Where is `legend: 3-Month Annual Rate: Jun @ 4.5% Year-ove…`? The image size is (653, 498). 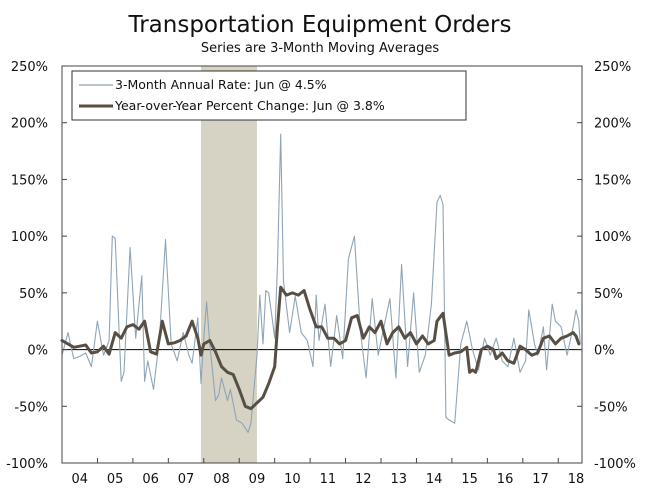 legend: 3-Month Annual Rate: Jun @ 4.5% Year-ove… is located at coordinates (269, 95).